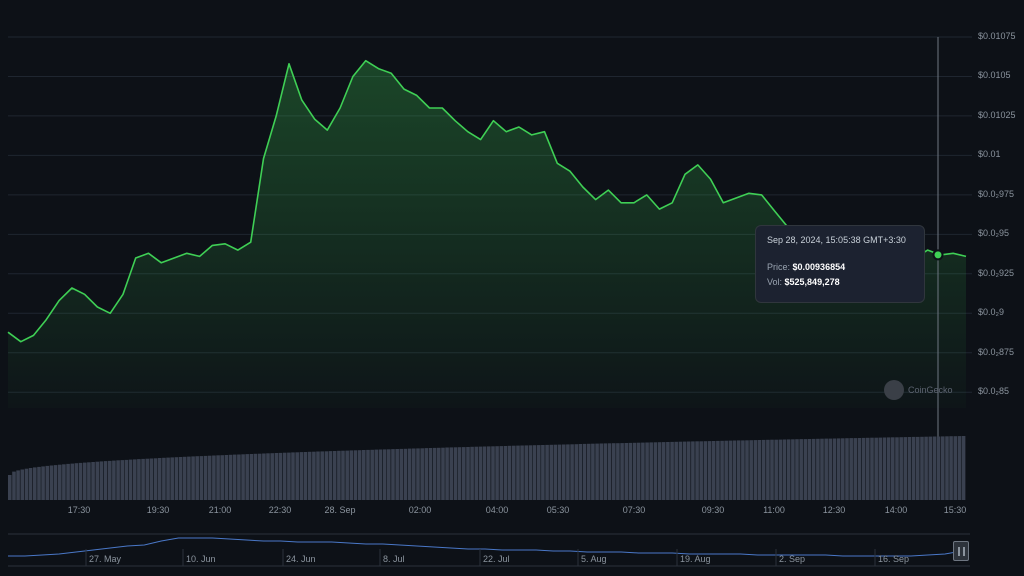 This screenshot has height=576, width=1024. Describe the element at coordinates (989, 154) in the screenshot. I see `y-tick-label: $0.01` at that location.